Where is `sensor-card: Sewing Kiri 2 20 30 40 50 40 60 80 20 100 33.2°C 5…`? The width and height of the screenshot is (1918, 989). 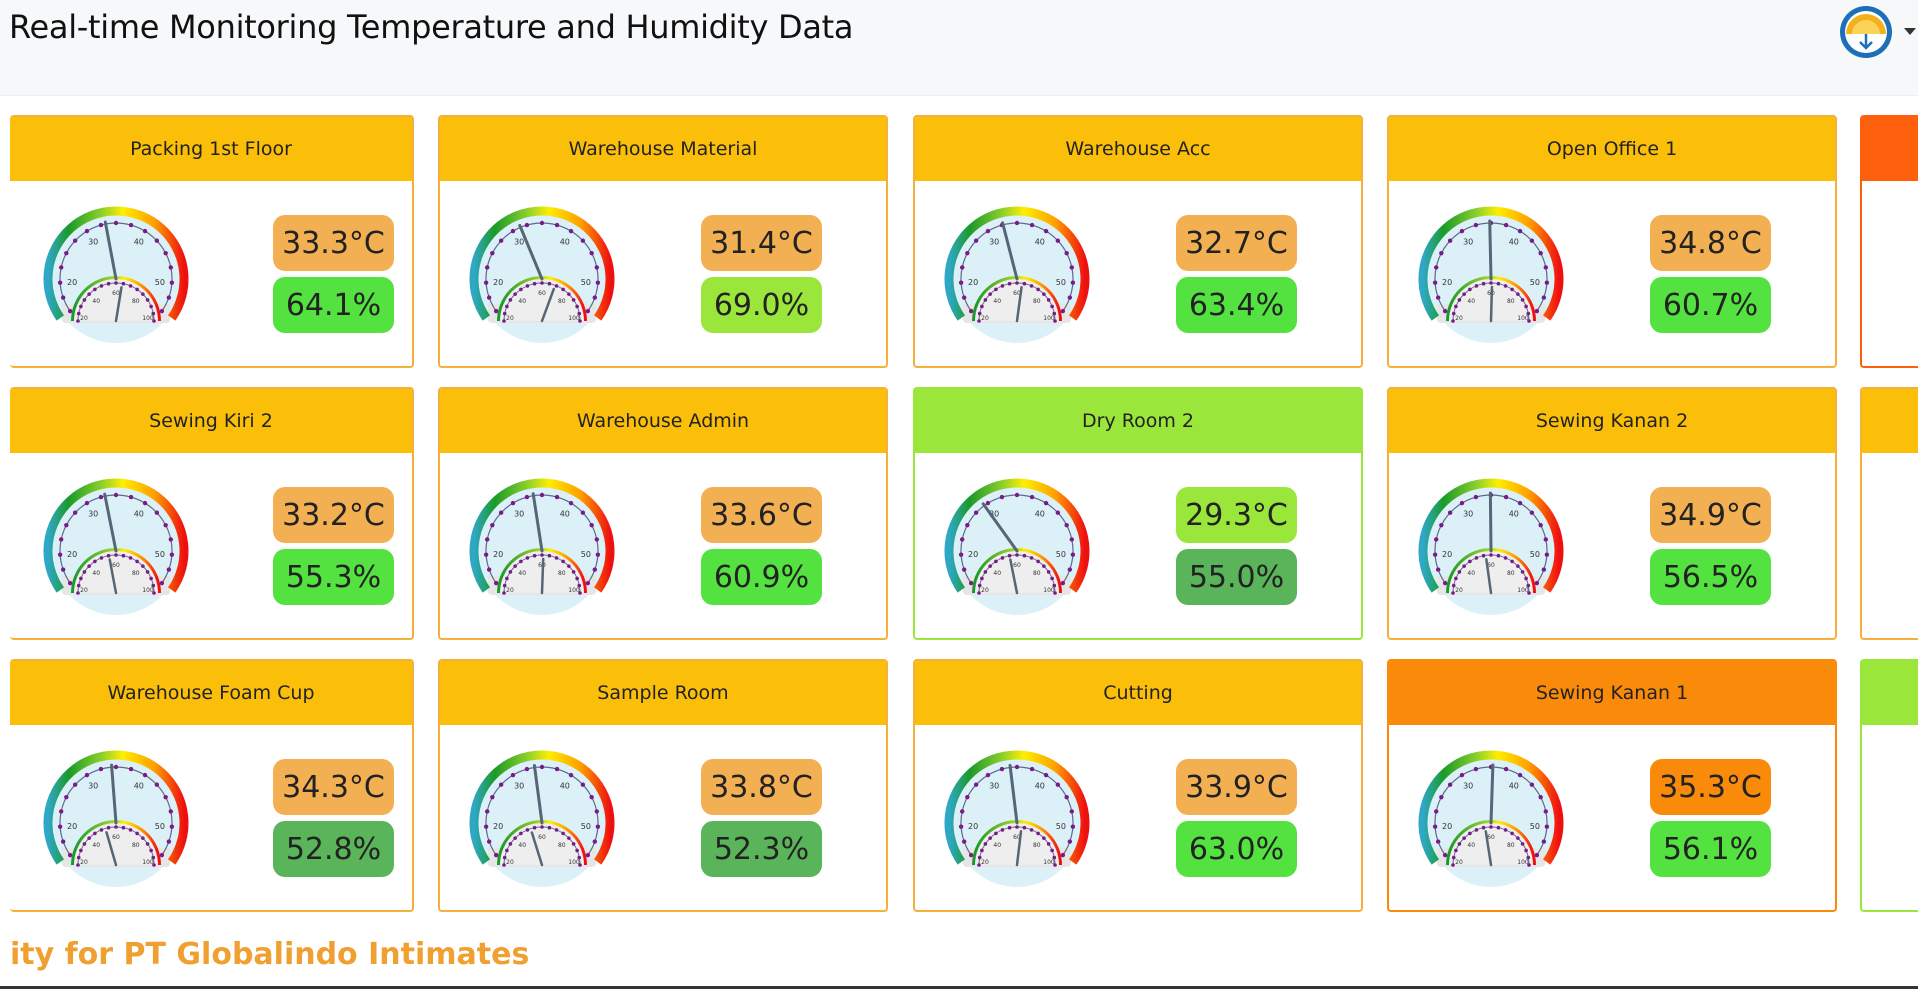
sensor-card: Sewing Kiri 2 20 30 40 50 40 60 80 20 100 33.2°C 5… is located at coordinates (212, 513).